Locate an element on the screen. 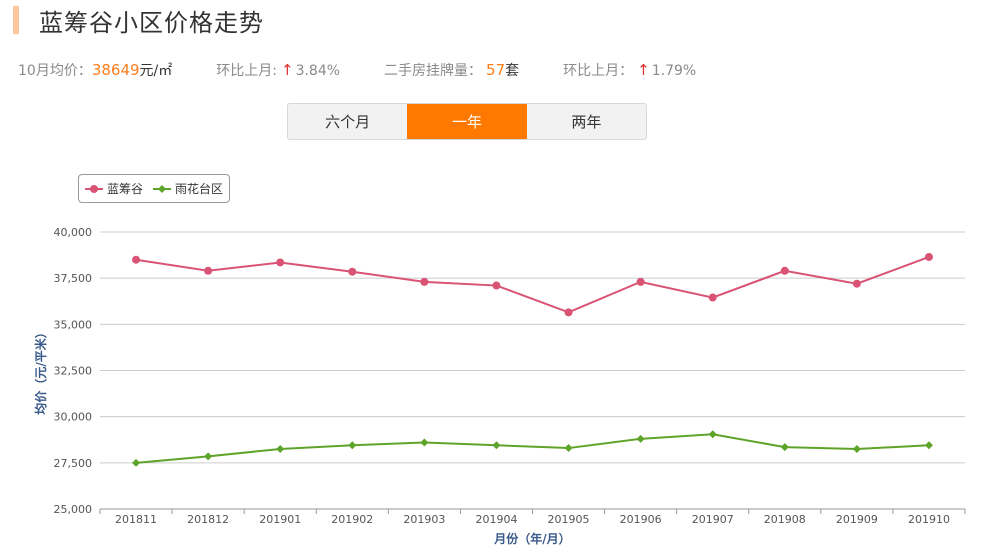  legend-item-yuhuatai: 雨花台区 is located at coordinates (188, 188).